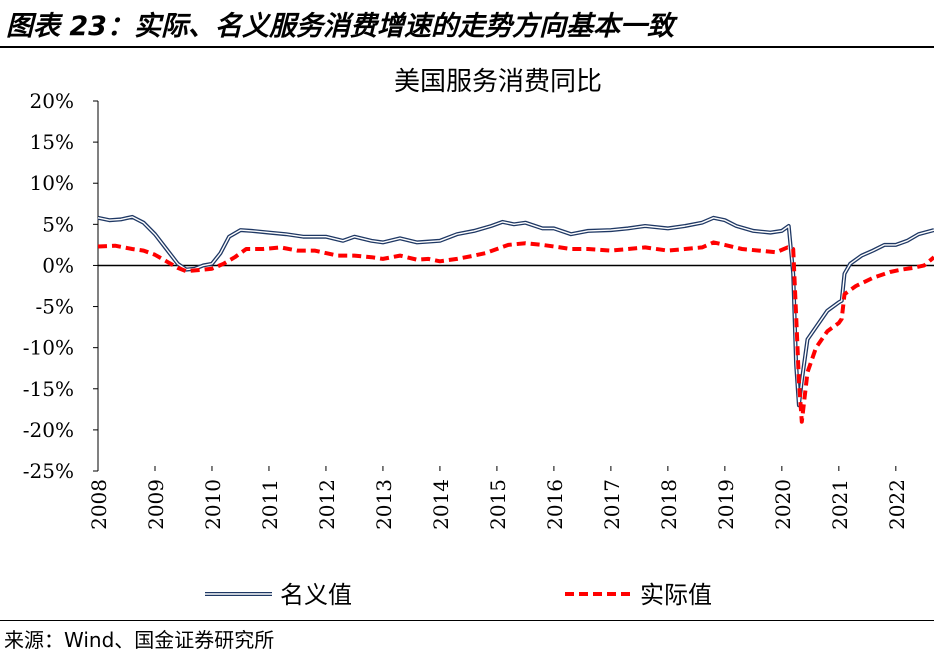  I want to click on x-tick-label: 2015, so click(498, 504).